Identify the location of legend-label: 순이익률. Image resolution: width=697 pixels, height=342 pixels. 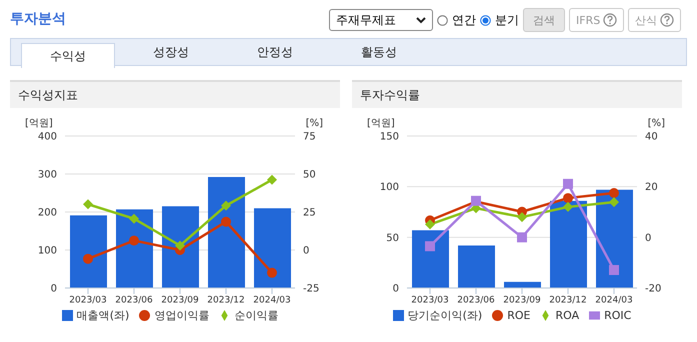
(256, 315).